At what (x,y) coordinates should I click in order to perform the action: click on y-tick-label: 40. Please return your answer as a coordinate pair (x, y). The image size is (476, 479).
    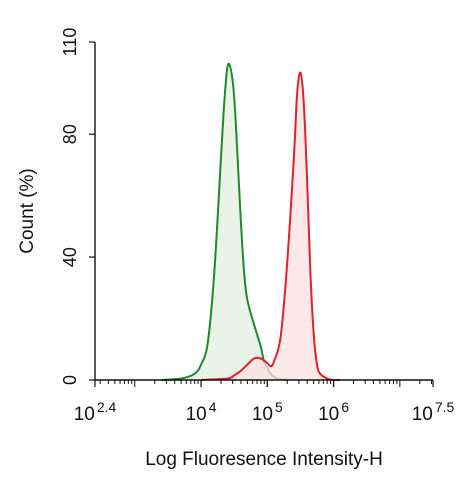
    Looking at the image, I should click on (70, 257).